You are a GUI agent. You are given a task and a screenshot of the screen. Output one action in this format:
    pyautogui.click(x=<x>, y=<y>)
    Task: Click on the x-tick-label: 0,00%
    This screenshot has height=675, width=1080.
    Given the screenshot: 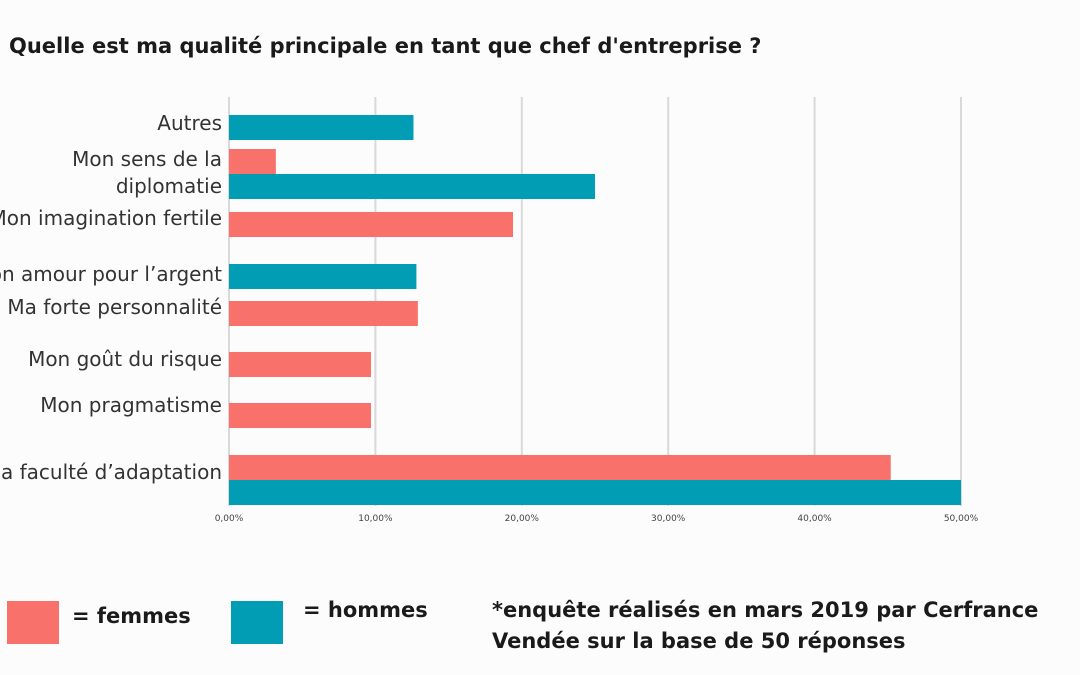 What is the action you would take?
    pyautogui.click(x=229, y=519)
    